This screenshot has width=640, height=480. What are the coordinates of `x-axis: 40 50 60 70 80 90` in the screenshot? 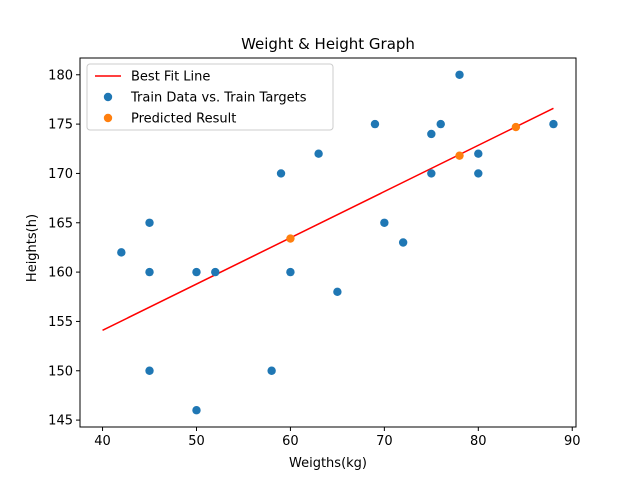 It's located at (337, 438).